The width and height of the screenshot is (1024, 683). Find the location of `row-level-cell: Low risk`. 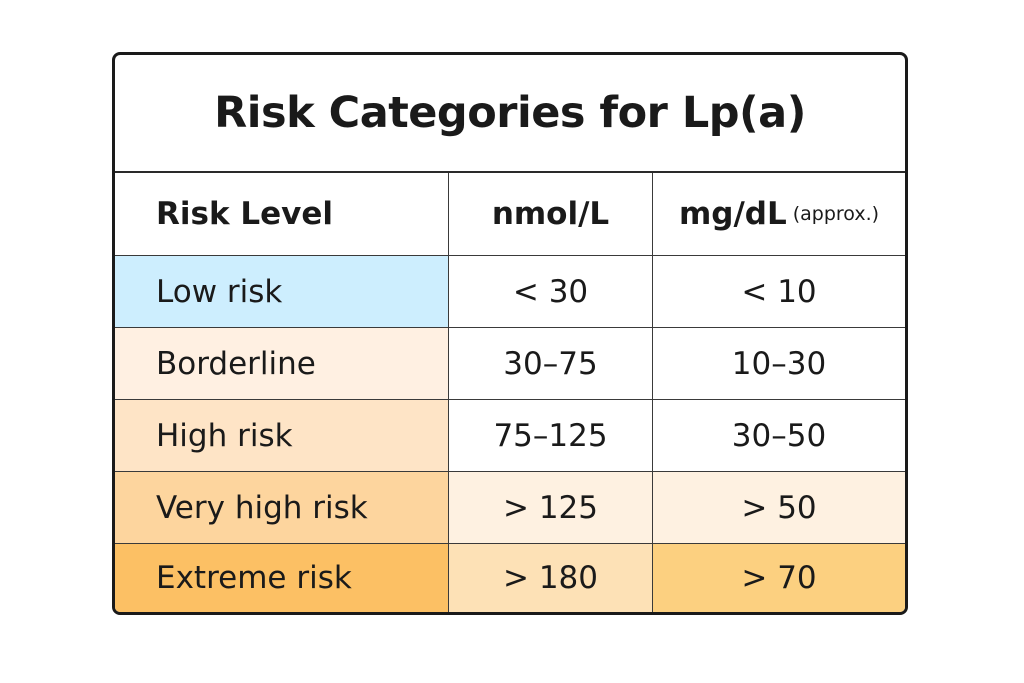

row-level-cell: Low risk is located at coordinates (282, 292).